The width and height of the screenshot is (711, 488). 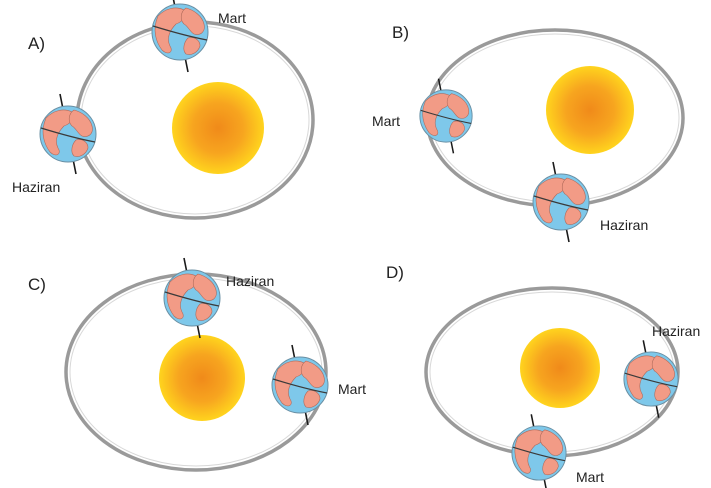 What do you see at coordinates (395, 272) in the screenshot?
I see `option-letter: D)` at bounding box center [395, 272].